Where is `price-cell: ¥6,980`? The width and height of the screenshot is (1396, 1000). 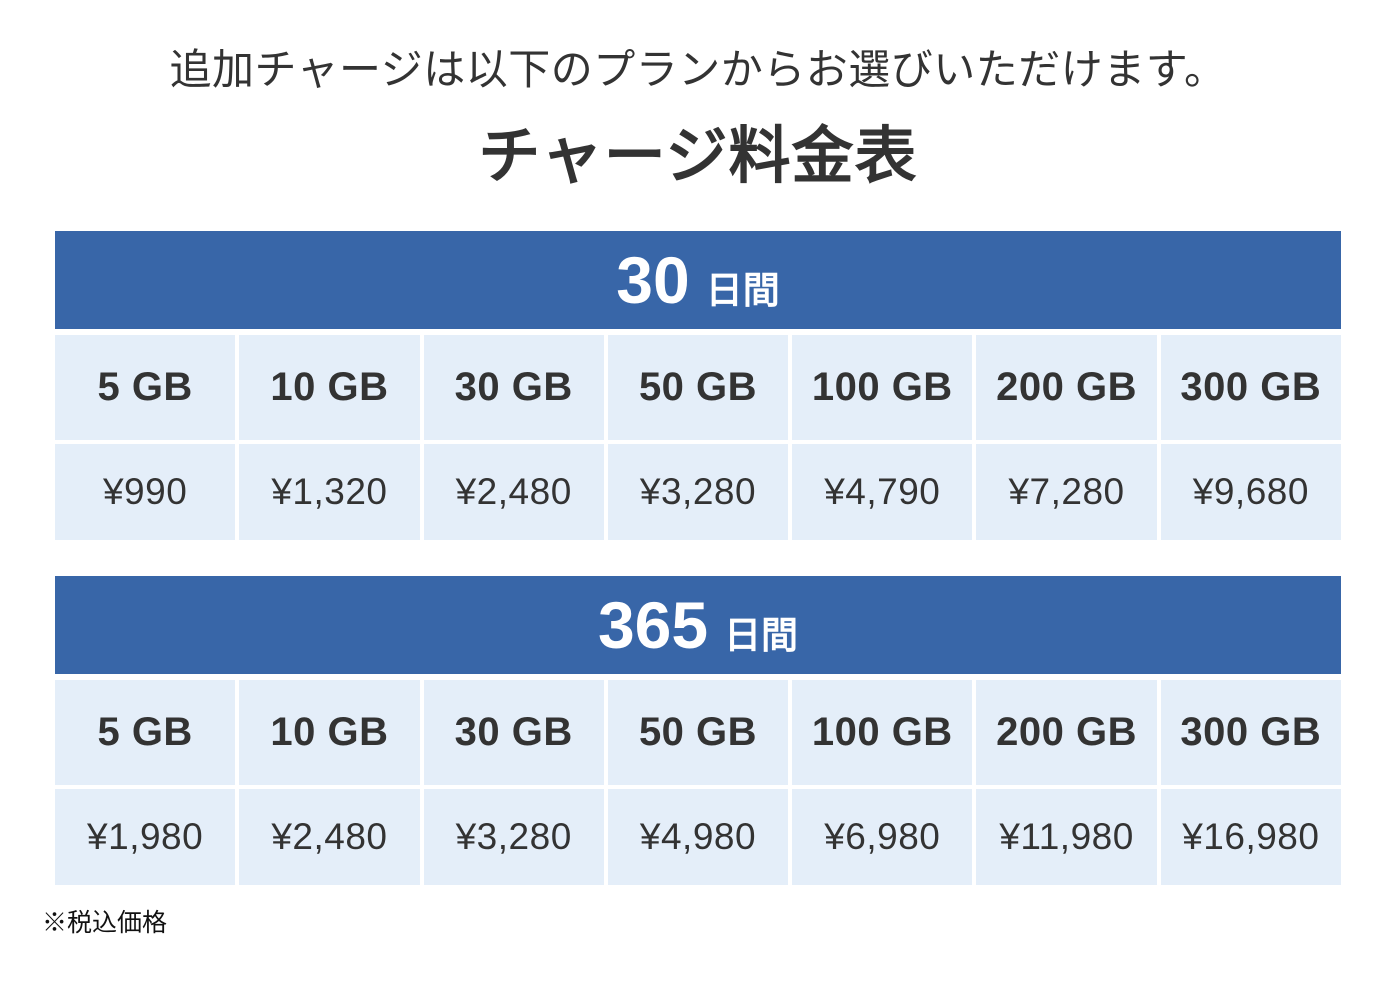
price-cell: ¥6,980 is located at coordinates (882, 836).